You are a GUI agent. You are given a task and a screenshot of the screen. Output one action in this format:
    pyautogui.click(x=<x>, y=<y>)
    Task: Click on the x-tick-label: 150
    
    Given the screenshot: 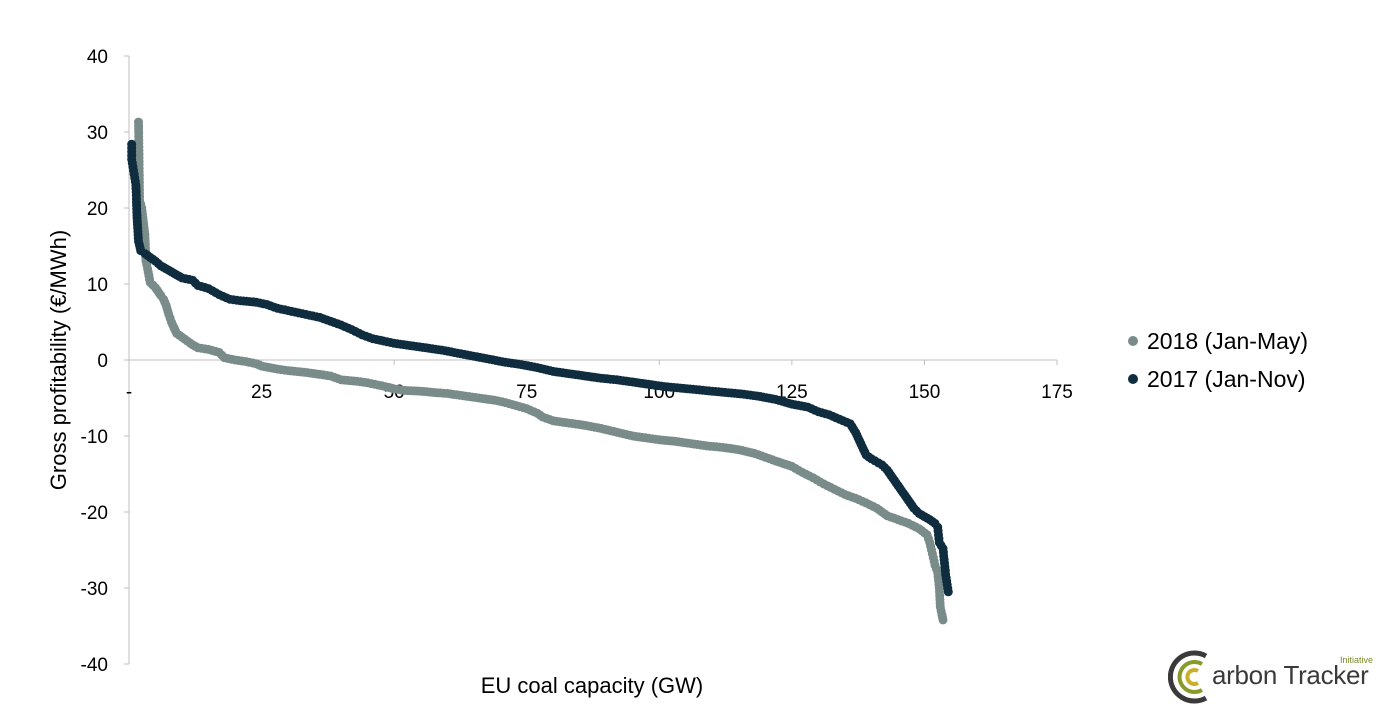 What is the action you would take?
    pyautogui.click(x=925, y=392)
    